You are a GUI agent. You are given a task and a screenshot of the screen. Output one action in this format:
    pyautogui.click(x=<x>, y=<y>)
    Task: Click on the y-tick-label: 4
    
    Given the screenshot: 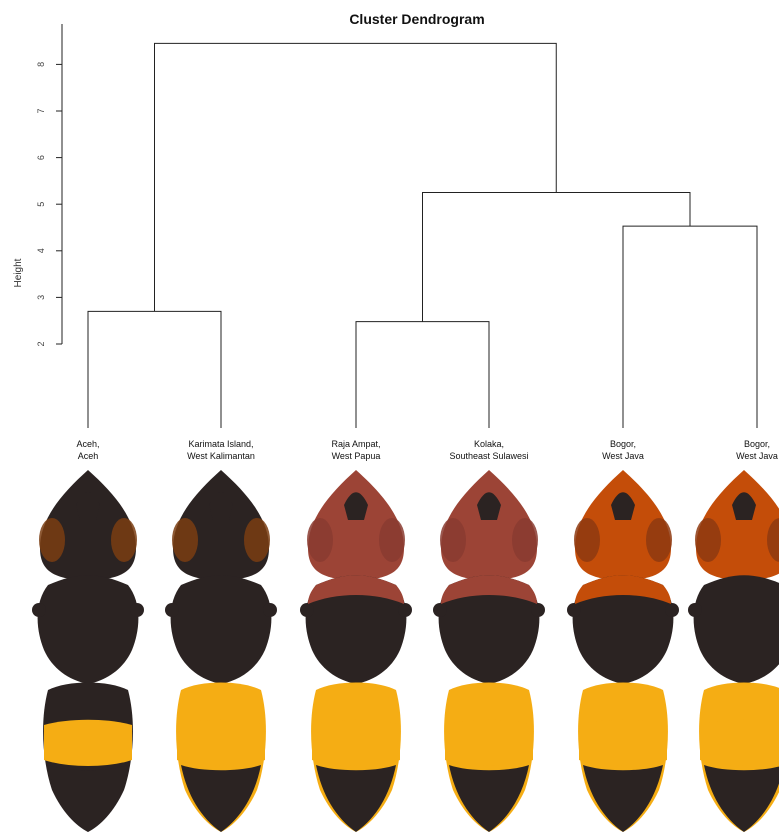 What is the action you would take?
    pyautogui.click(x=41, y=250)
    